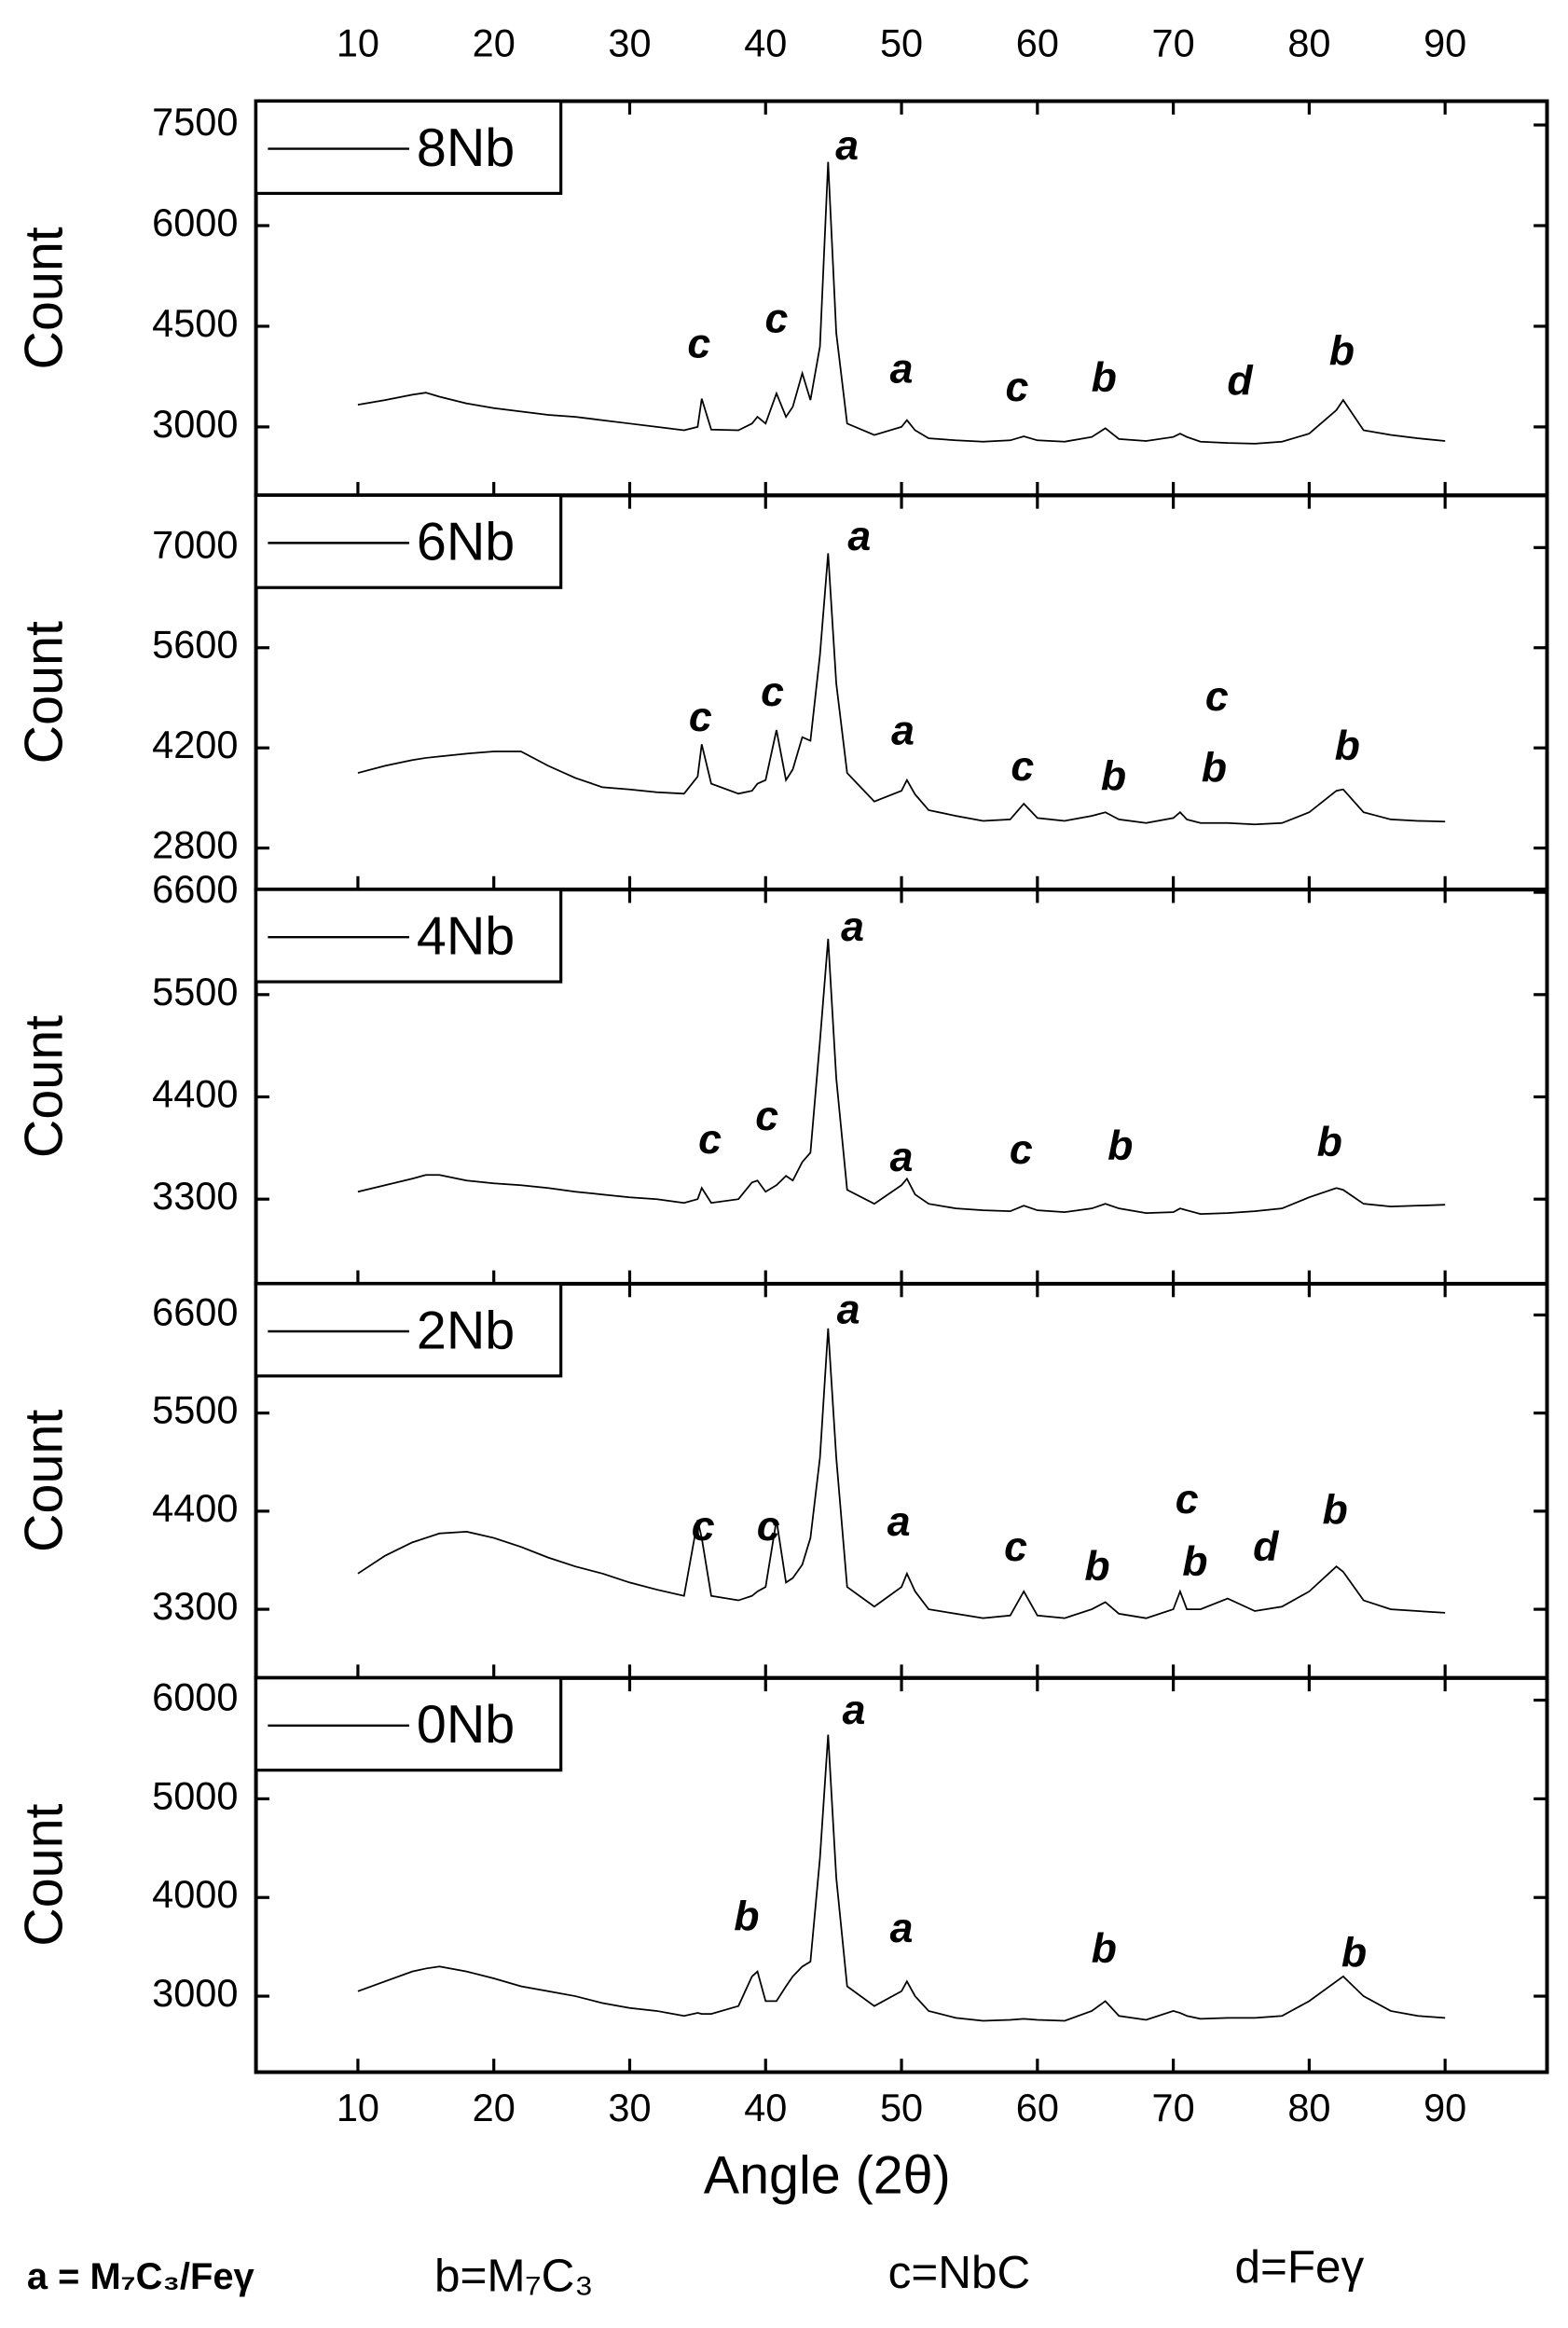  I want to click on y-tick-label: 7000, so click(195, 544).